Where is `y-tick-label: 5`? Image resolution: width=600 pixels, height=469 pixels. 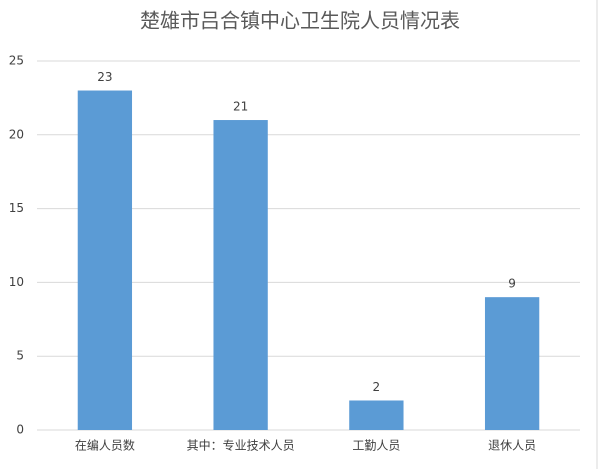 y-tick-label: 5 is located at coordinates (20, 356).